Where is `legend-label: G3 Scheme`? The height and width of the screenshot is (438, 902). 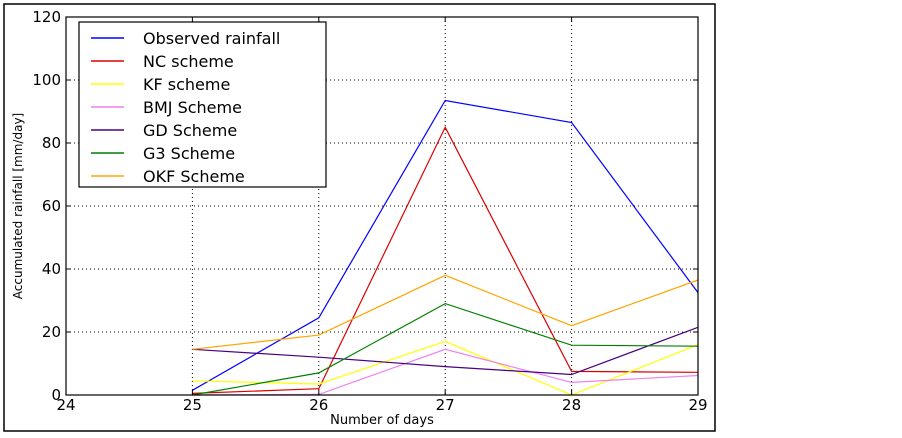 legend-label: G3 Scheme is located at coordinates (189, 153).